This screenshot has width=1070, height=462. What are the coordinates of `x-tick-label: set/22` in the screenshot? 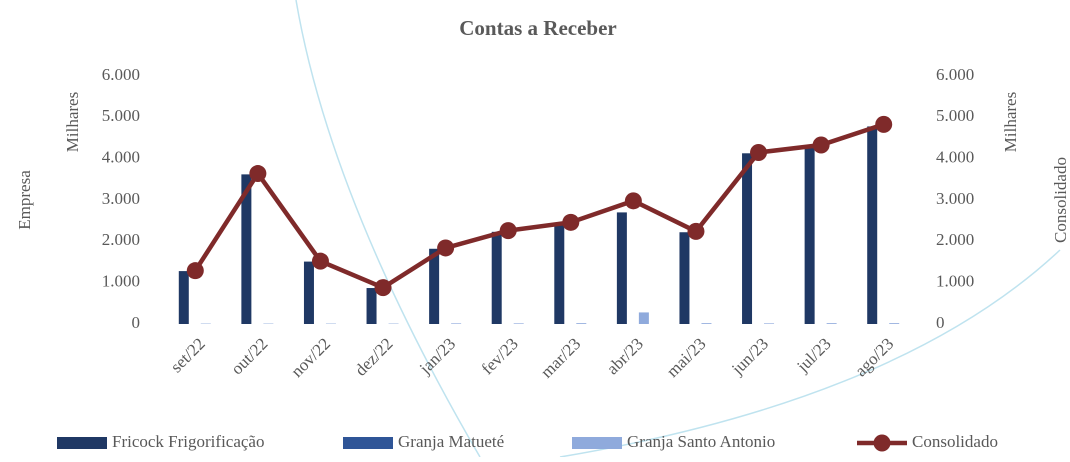 It's located at (188, 355).